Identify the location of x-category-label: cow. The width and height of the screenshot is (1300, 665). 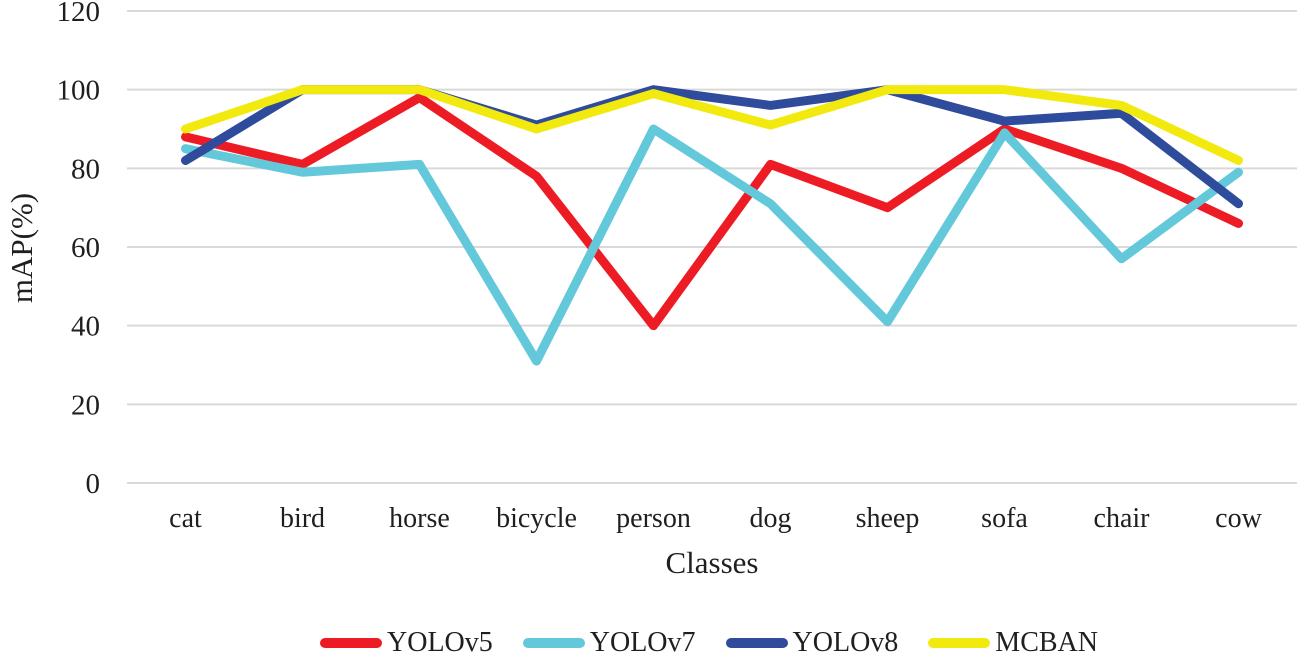
(1238, 518).